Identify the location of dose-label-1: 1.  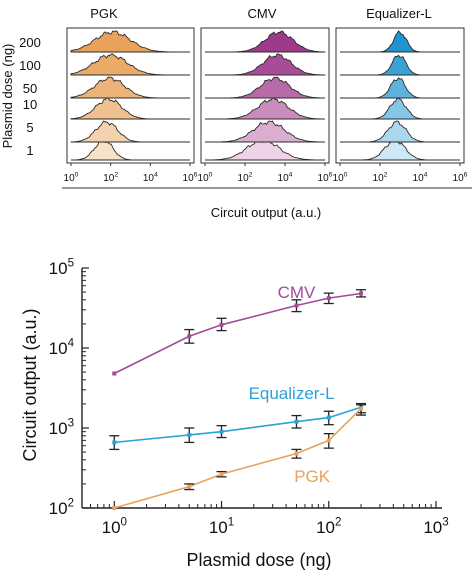
(29, 150).